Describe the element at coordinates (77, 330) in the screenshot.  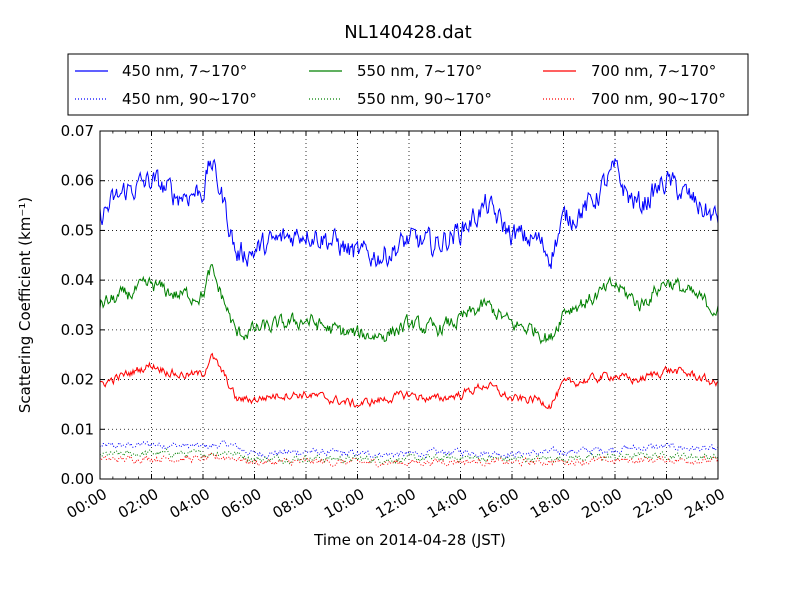
I see `y-tick-label: 0.03` at that location.